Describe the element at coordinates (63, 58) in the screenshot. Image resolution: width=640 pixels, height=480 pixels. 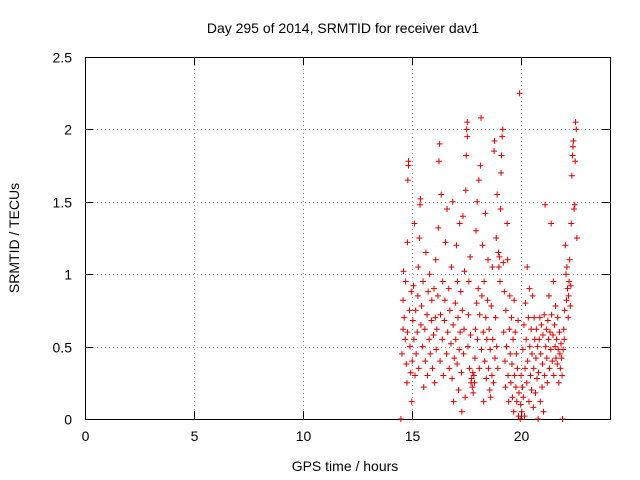
I see `y-tick-label: 2.5` at that location.